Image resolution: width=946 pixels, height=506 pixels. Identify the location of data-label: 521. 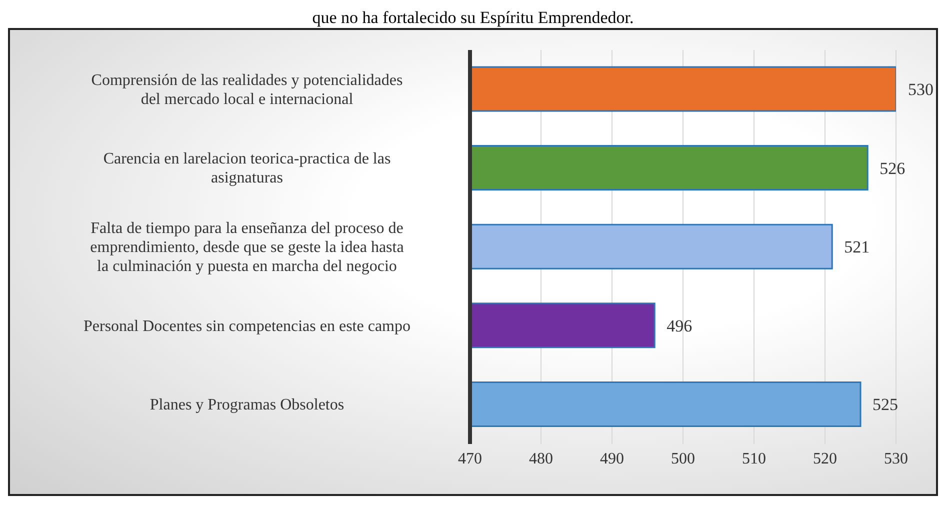
(857, 247).